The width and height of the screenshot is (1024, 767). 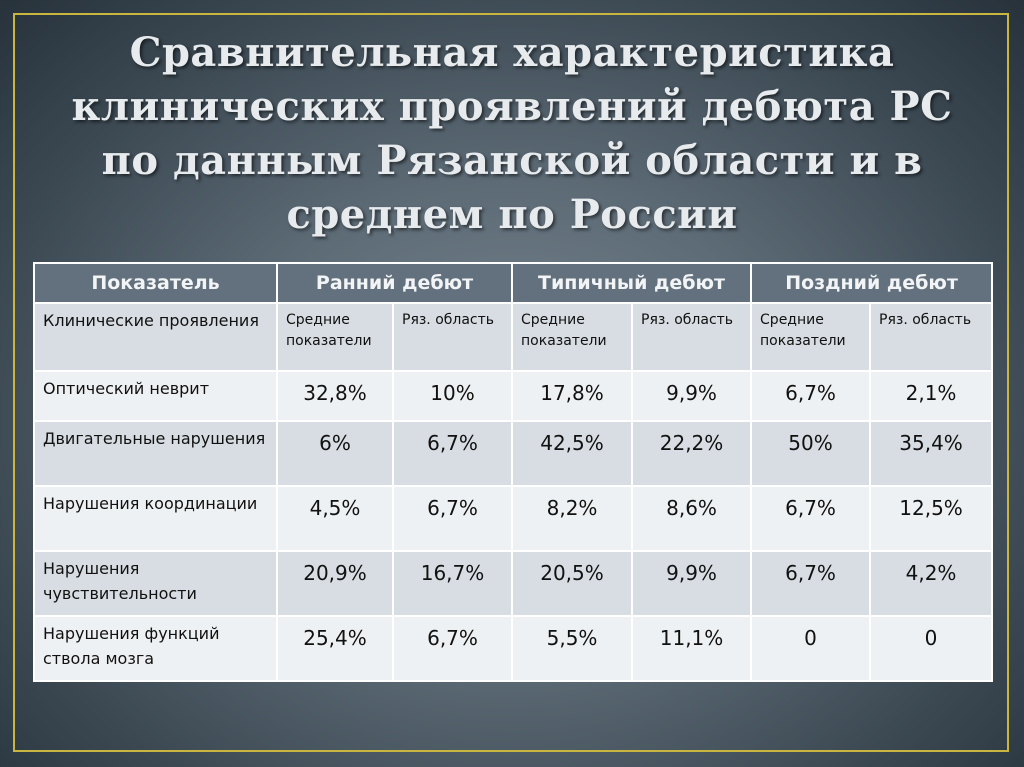 What do you see at coordinates (394, 283) in the screenshot?
I see `header-early-onset: Ранний дебют` at bounding box center [394, 283].